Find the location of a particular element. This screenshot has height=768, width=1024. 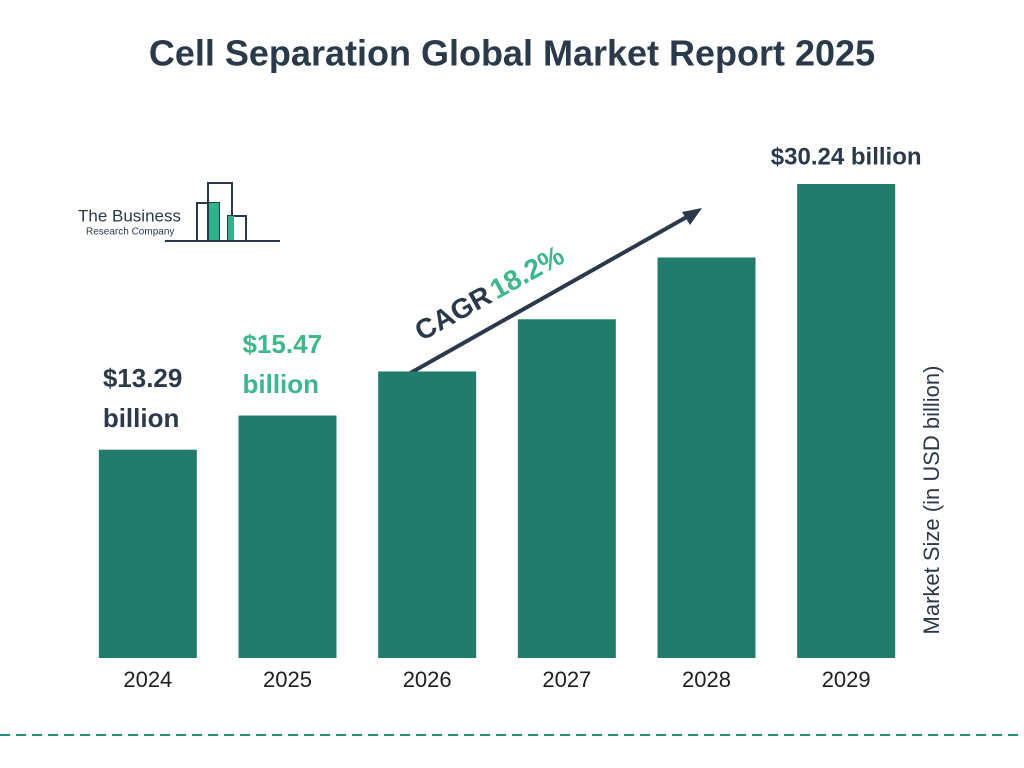

cagr-arrow is located at coordinates (545, 297).